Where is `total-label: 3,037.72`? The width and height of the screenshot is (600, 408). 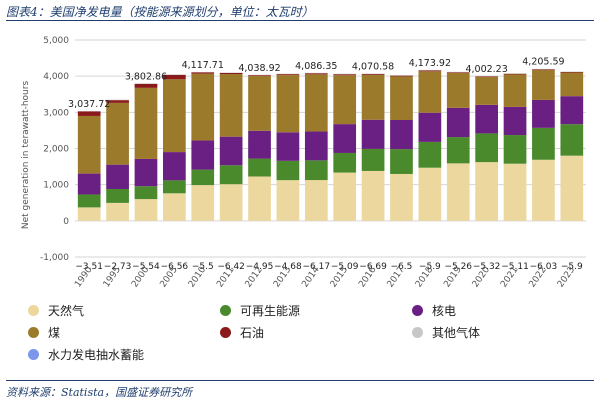
total-label: 3,037.72 is located at coordinates (89, 104).